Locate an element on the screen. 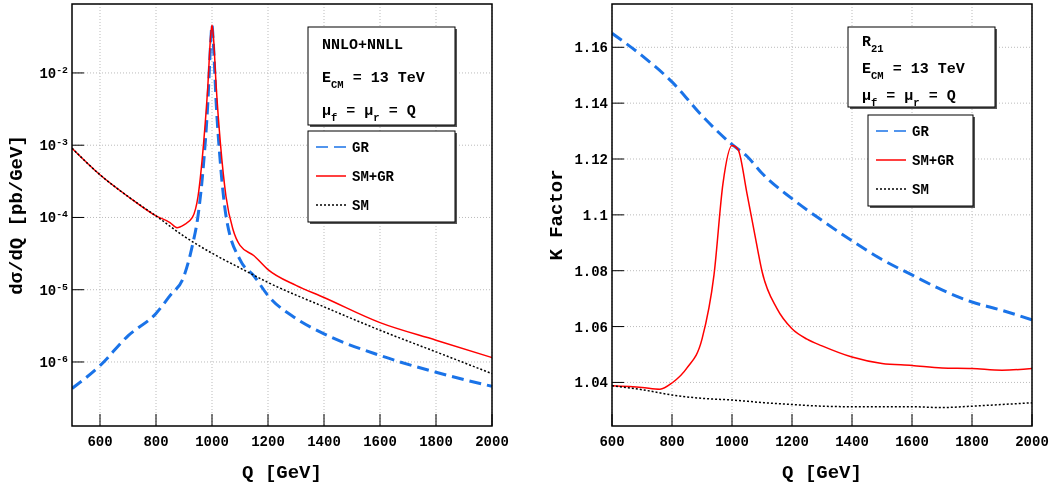 The image size is (1055, 491). y-tick-label: 10$^{-6}$ is located at coordinates (54, 362).